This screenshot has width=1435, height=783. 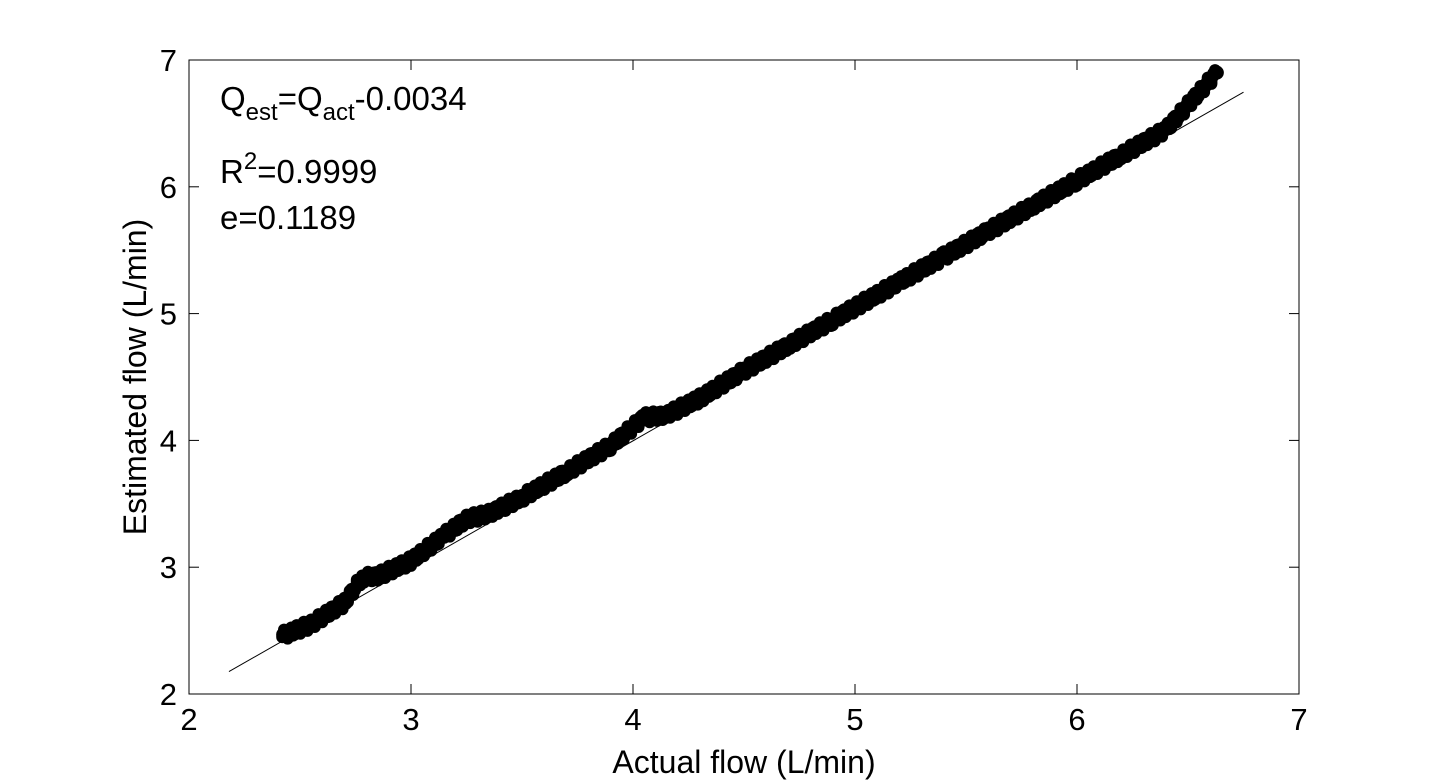 What do you see at coordinates (317, 171) in the screenshot?
I see `r2-value: =0.9999` at bounding box center [317, 171].